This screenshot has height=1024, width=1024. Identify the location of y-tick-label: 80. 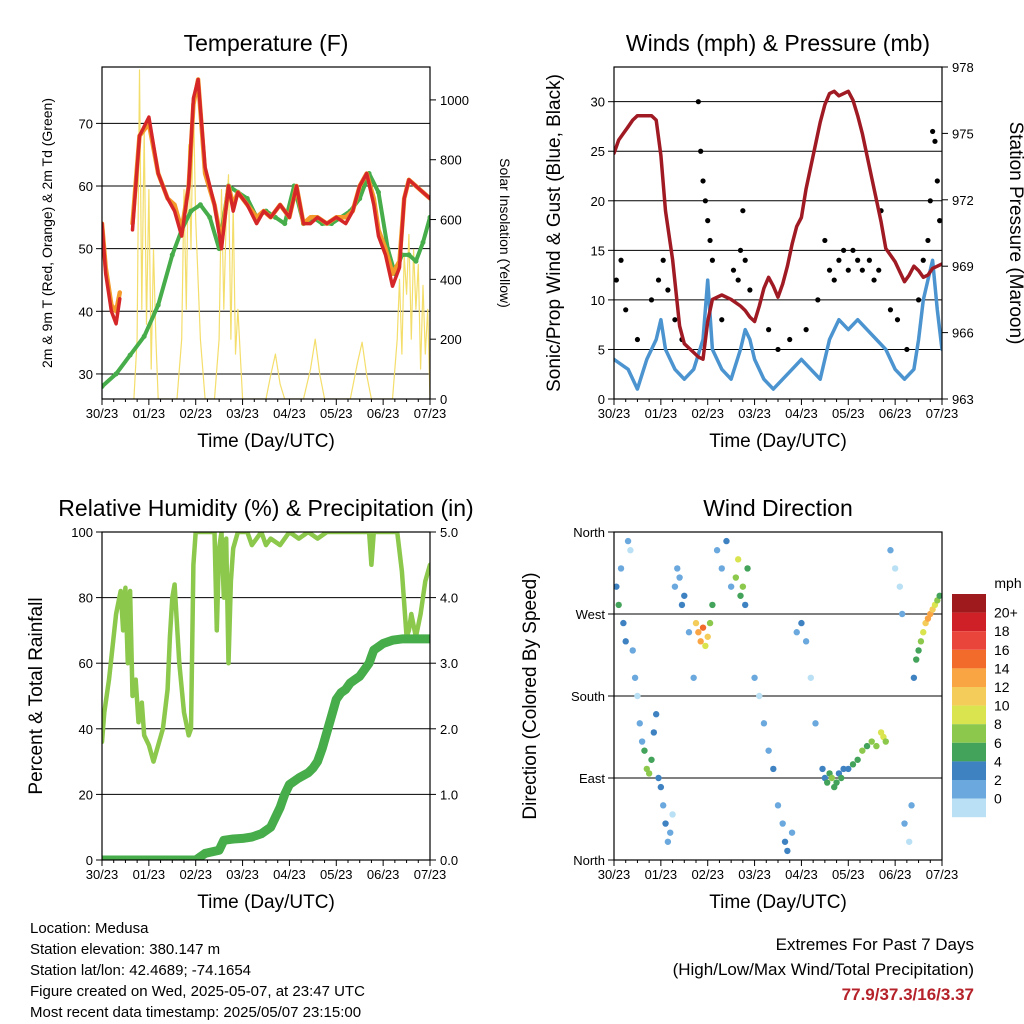
(86, 598).